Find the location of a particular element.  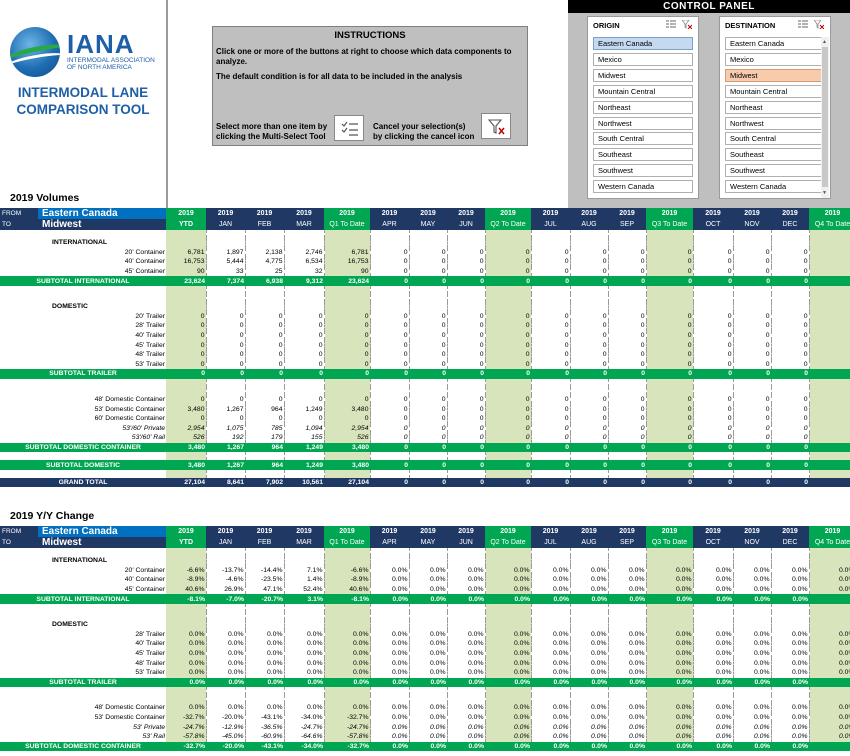

multi-select-icon is located at coordinates (349, 128).